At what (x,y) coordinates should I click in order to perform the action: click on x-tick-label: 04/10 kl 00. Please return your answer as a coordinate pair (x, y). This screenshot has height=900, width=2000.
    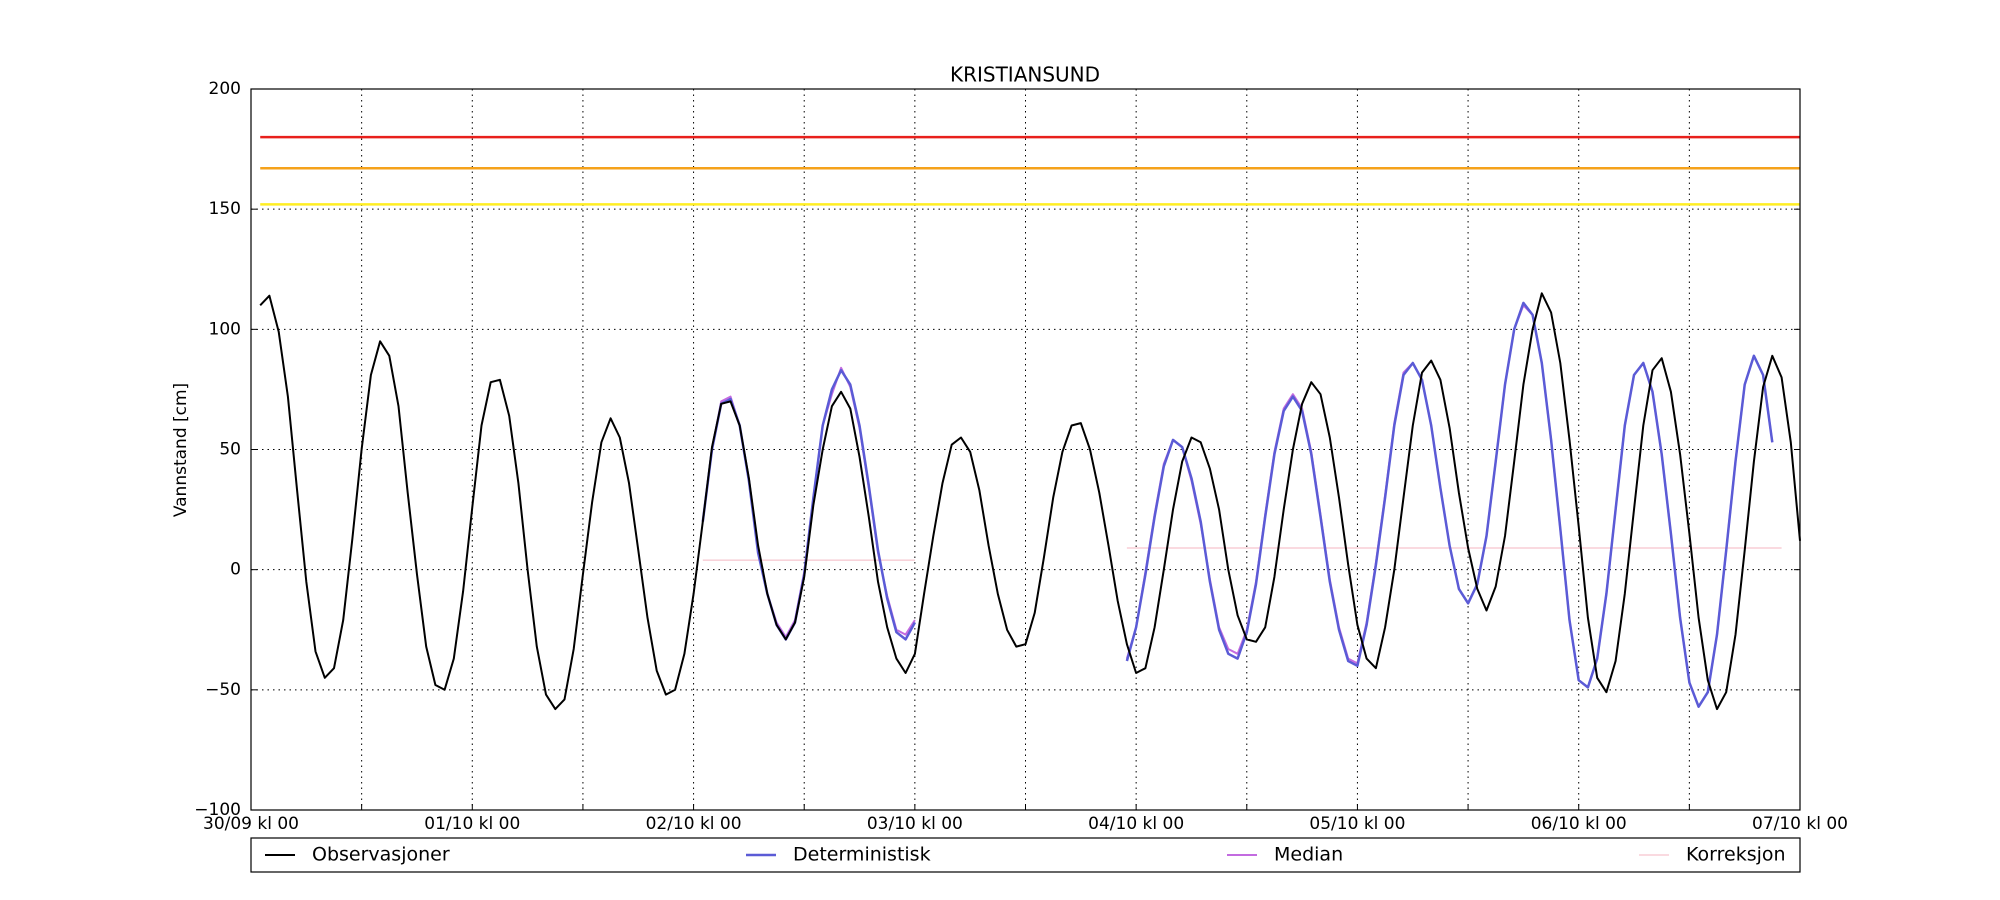
    Looking at the image, I should click on (1136, 824).